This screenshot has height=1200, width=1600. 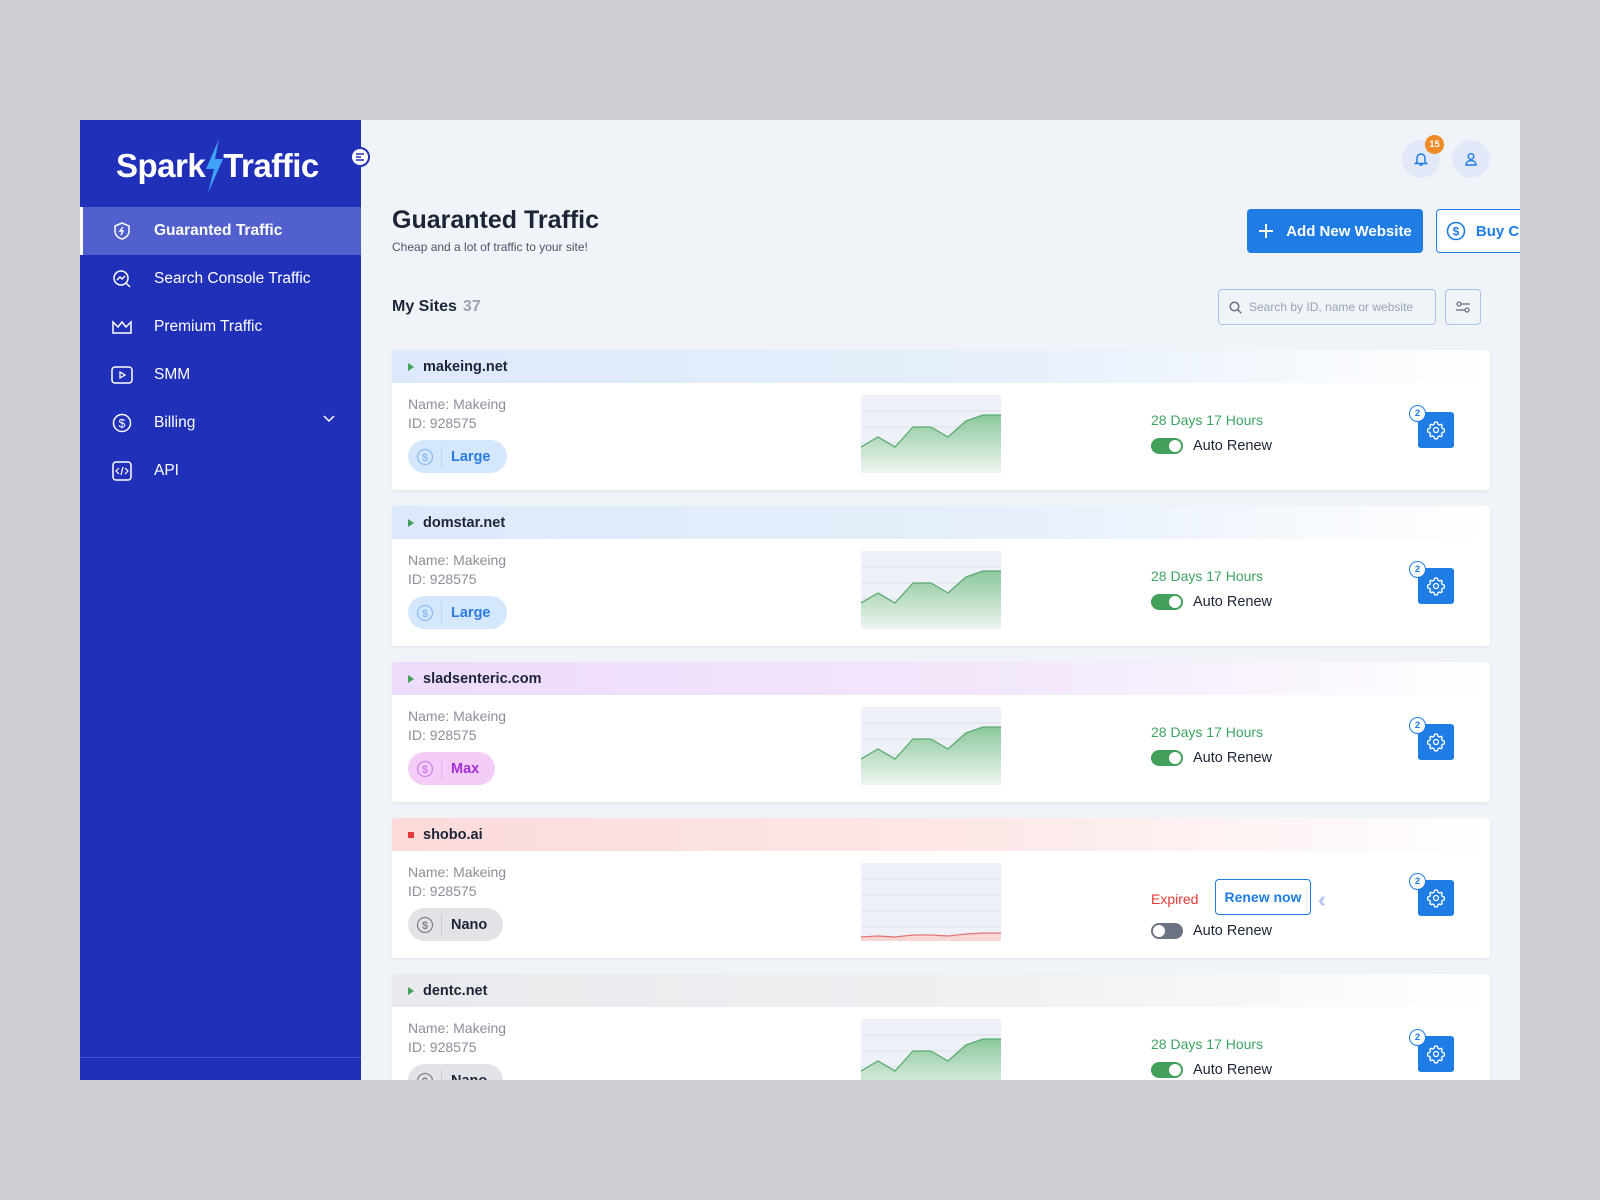 I want to click on site-settings-button, so click(x=1436, y=898).